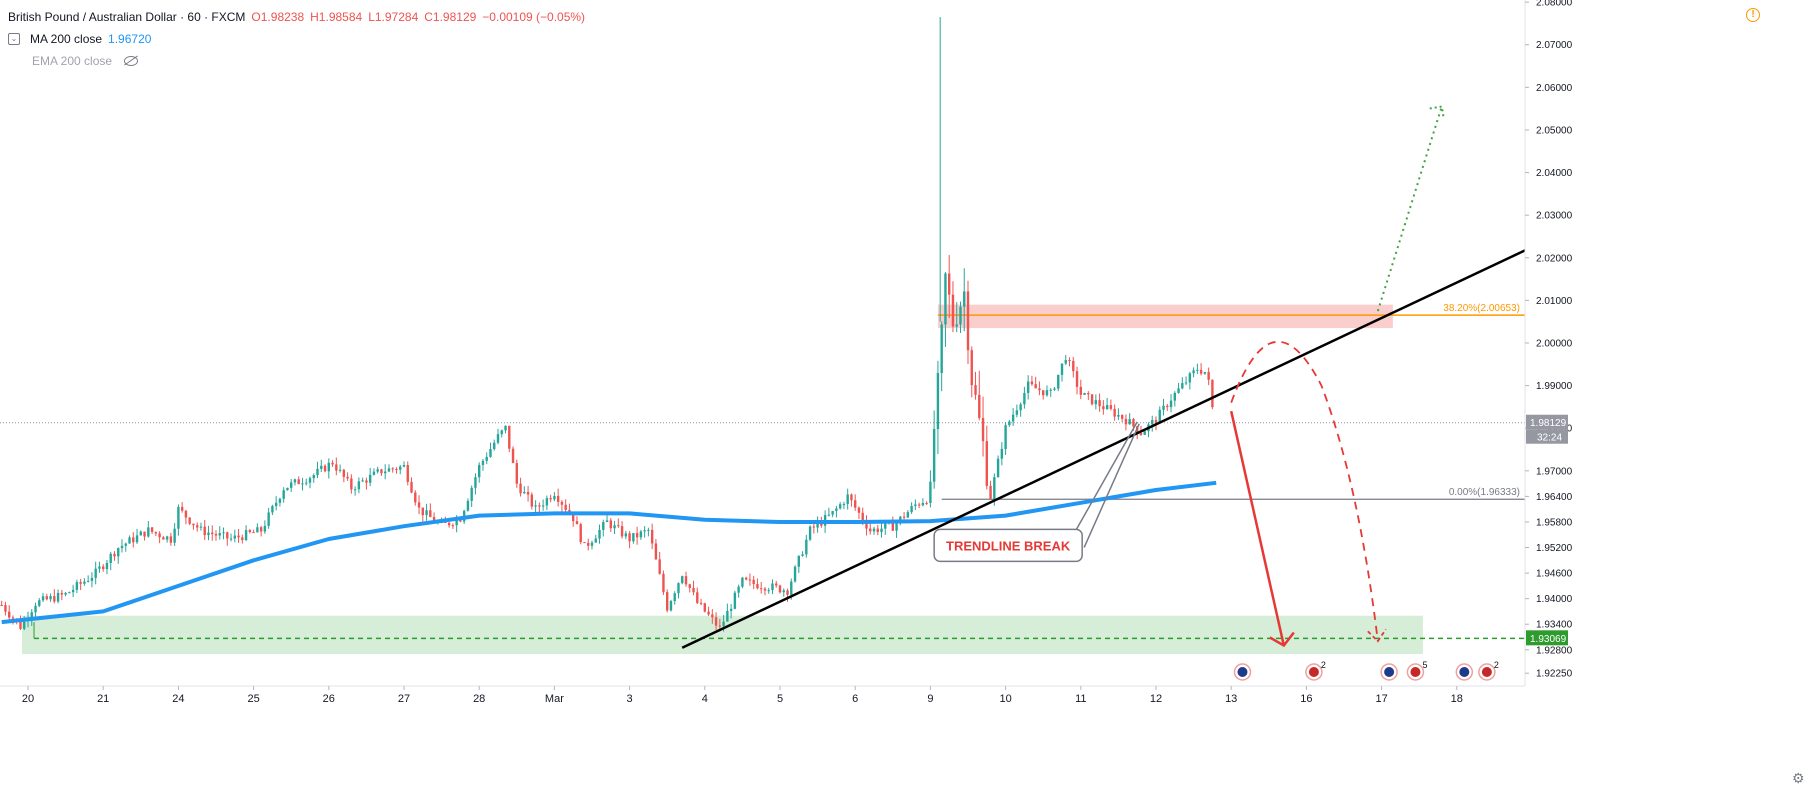 This screenshot has width=1817, height=790. Describe the element at coordinates (1753, 15) in the screenshot. I see `alert-icon: !` at that location.